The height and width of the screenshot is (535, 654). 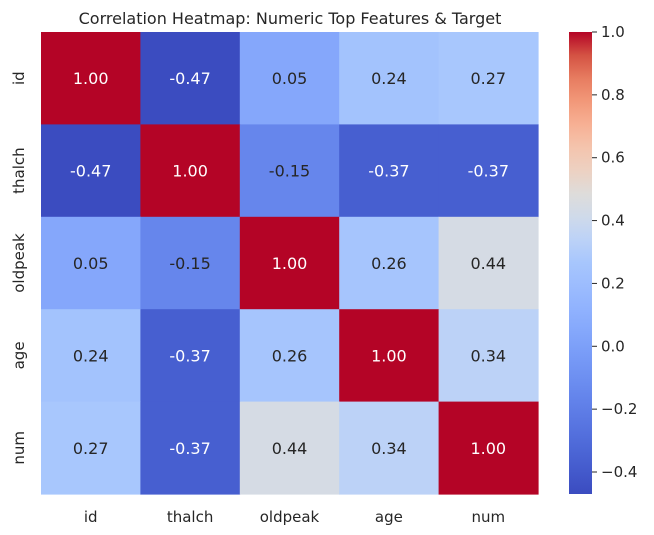 I want to click on heatmap-cell-age-oldpeak, so click(x=289, y=356).